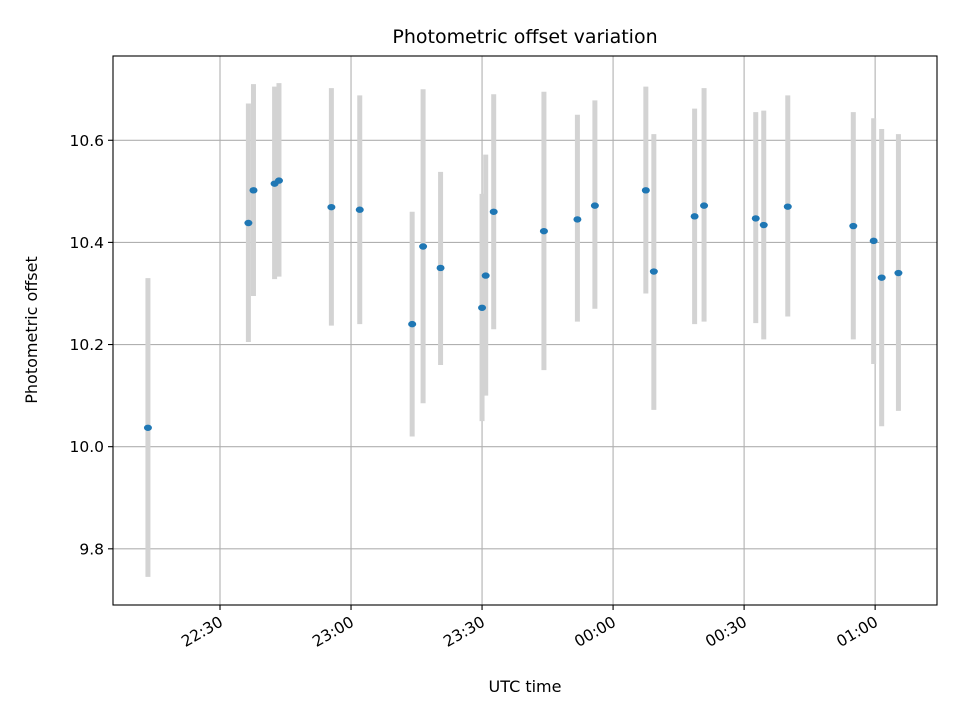 This screenshot has height=720, width=960. Describe the element at coordinates (524, 37) in the screenshot. I see `chart-title: Photometric offset variation` at that location.